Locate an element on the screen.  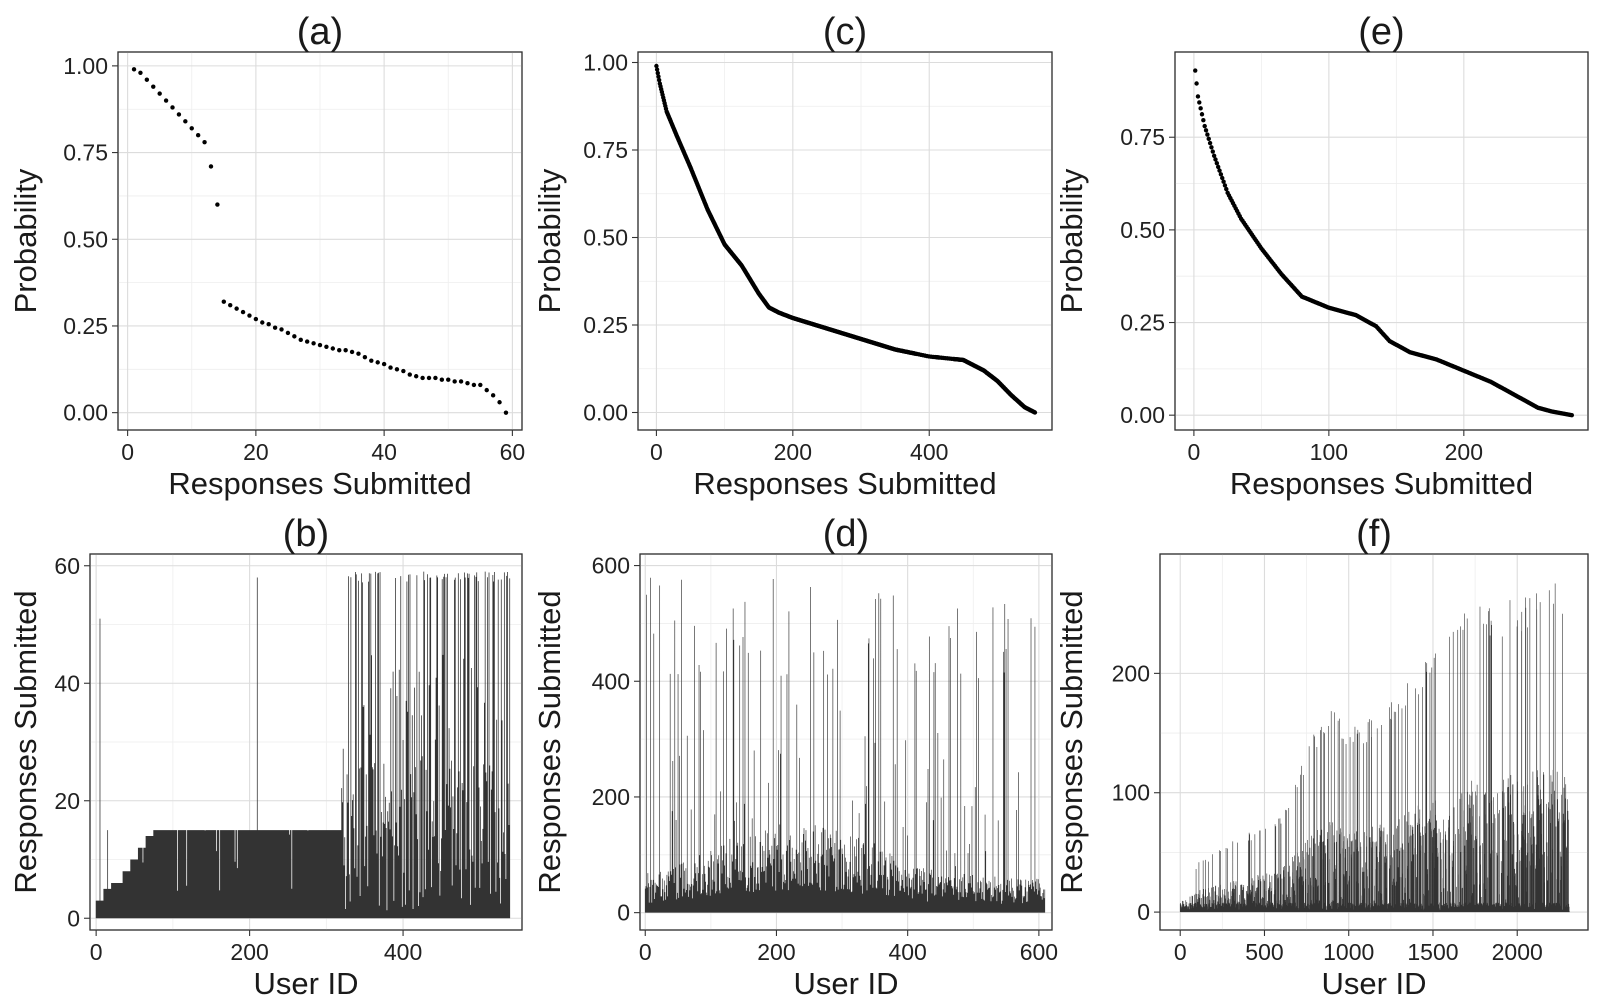
panel-title: (e) is located at coordinates (1381, 32).